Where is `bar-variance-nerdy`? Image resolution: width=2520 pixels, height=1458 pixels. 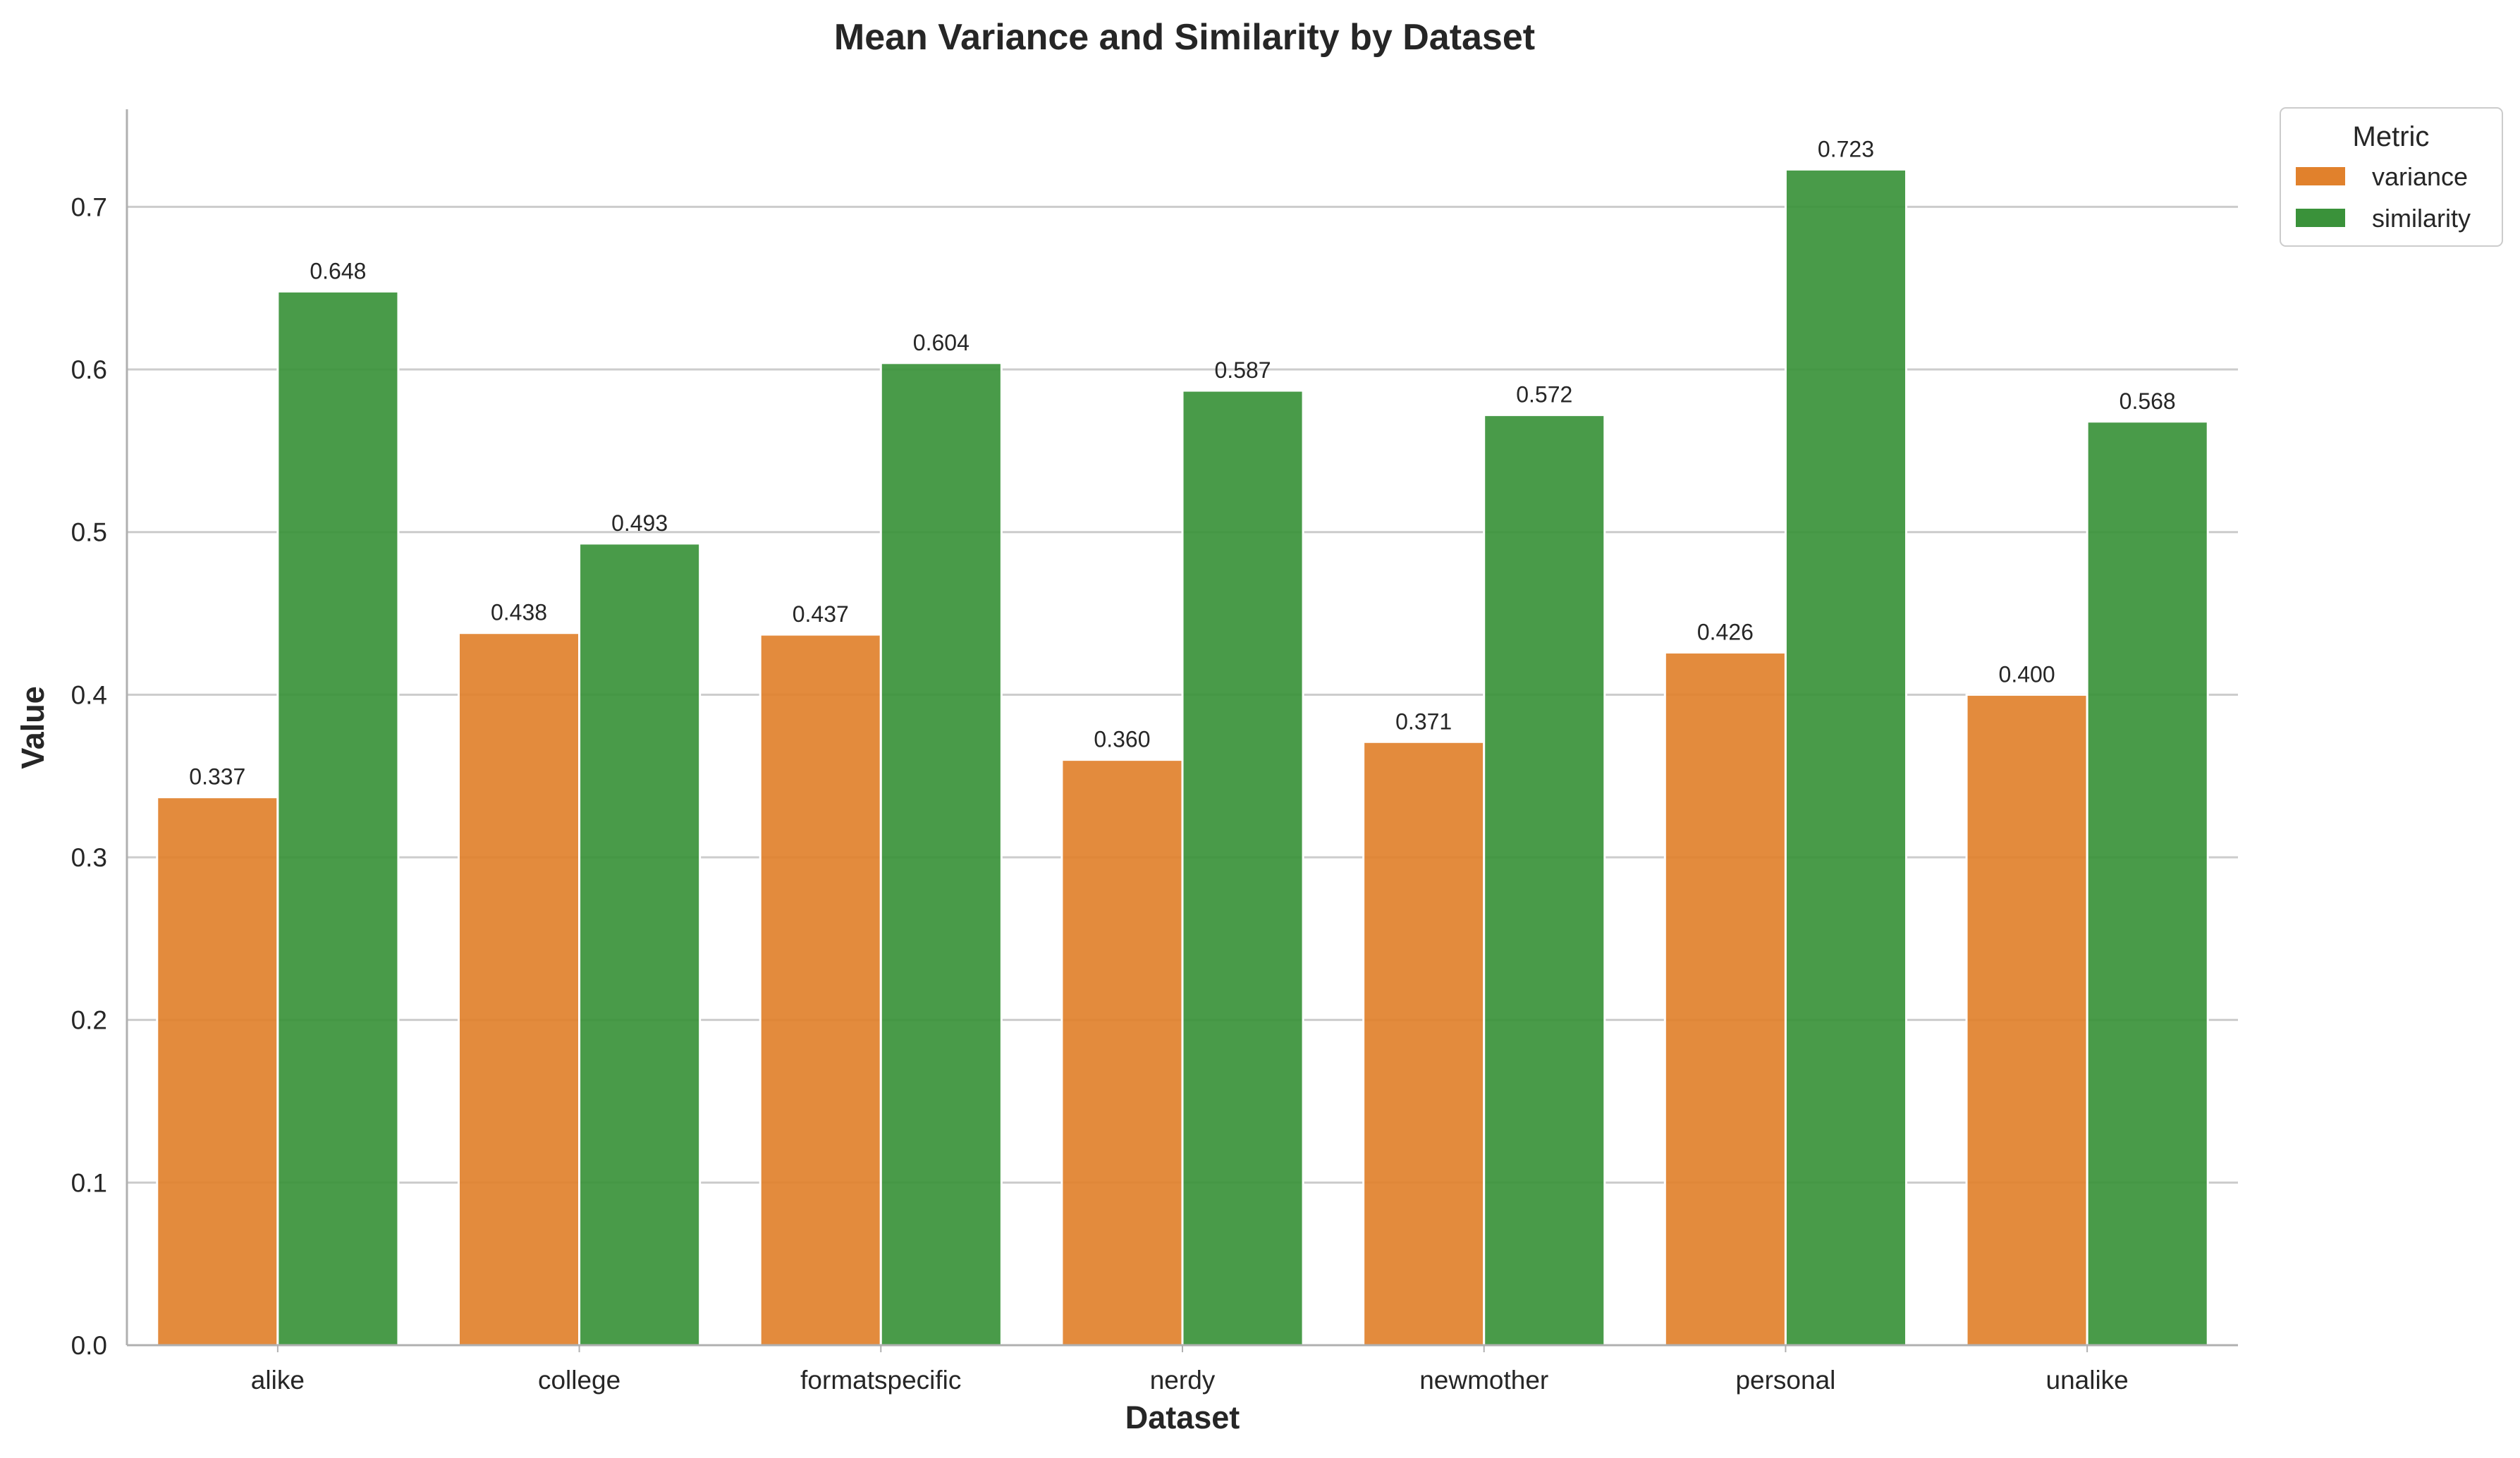
bar-variance-nerdy is located at coordinates (1122, 1053).